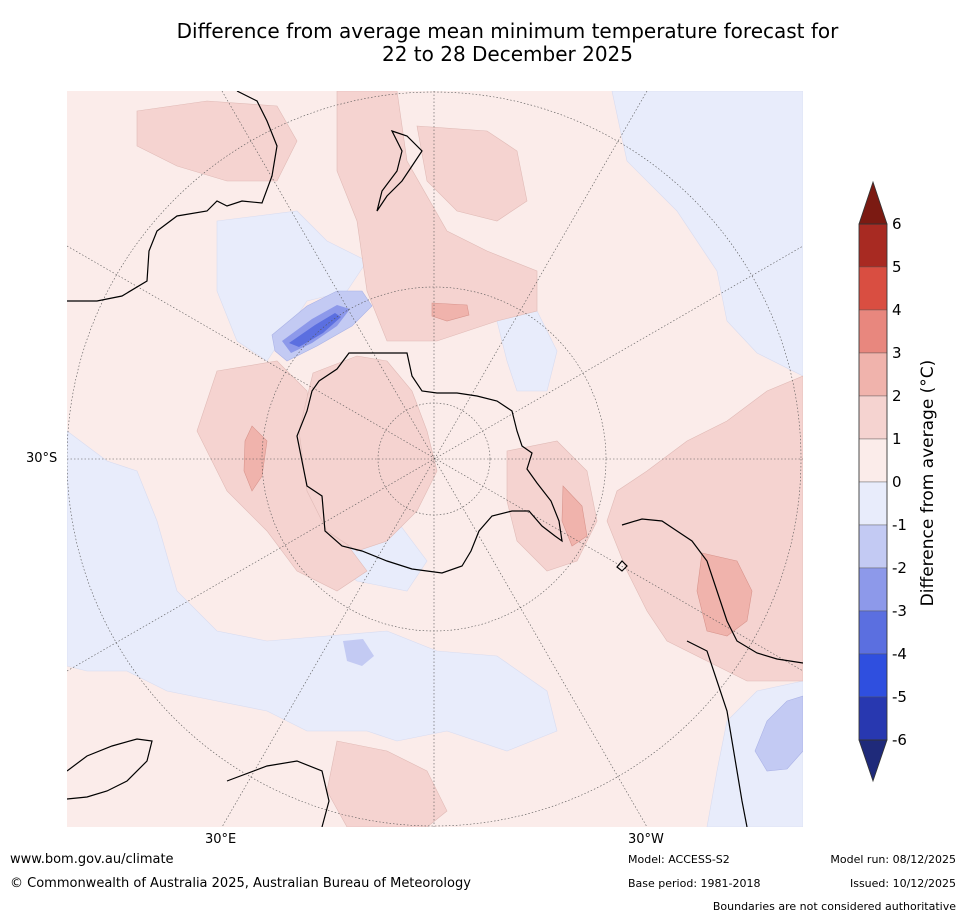 This screenshot has width=965, height=919. I want to click on new-zealand-coast, so click(399, 170).